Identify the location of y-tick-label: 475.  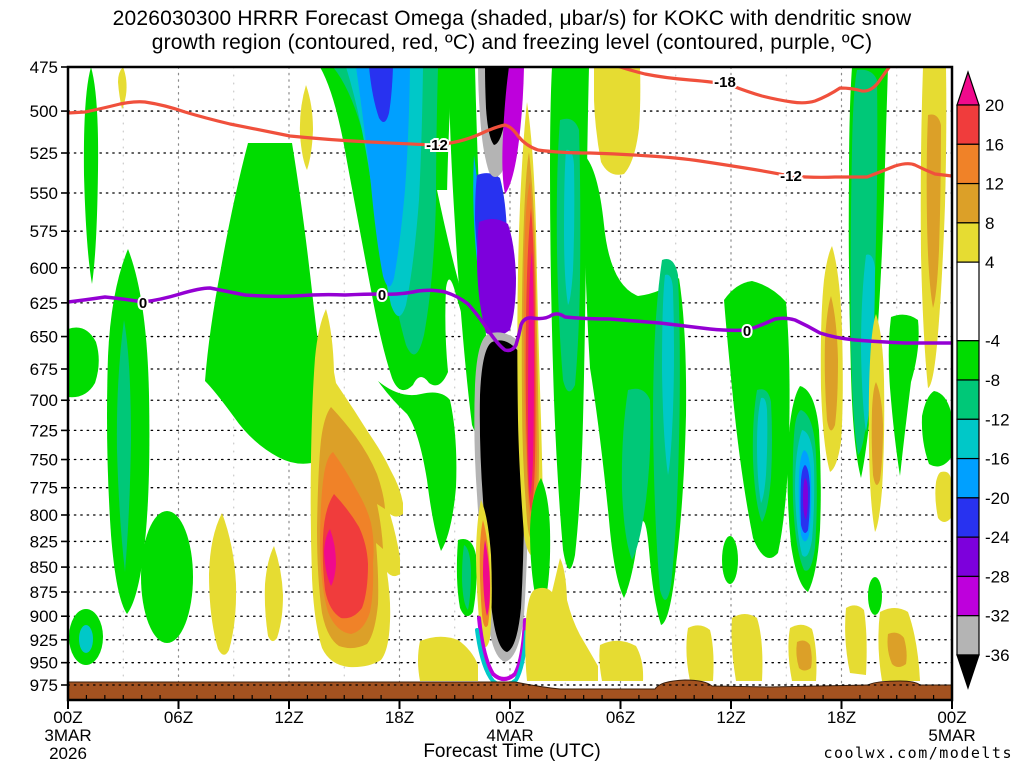
(44, 67).